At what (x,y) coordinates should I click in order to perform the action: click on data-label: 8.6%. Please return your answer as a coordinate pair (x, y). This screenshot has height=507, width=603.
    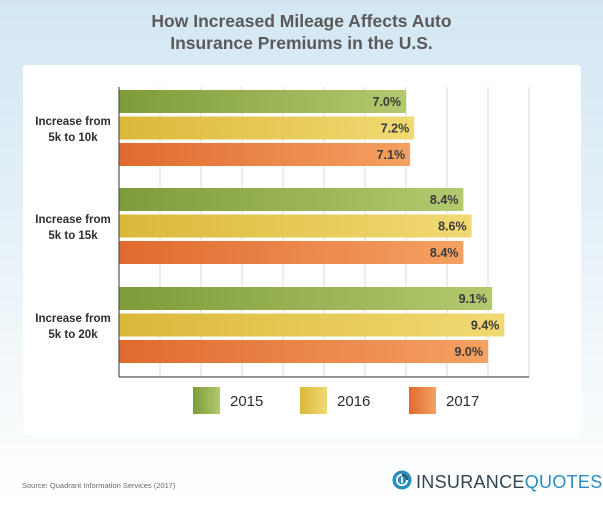
    Looking at the image, I should click on (452, 227).